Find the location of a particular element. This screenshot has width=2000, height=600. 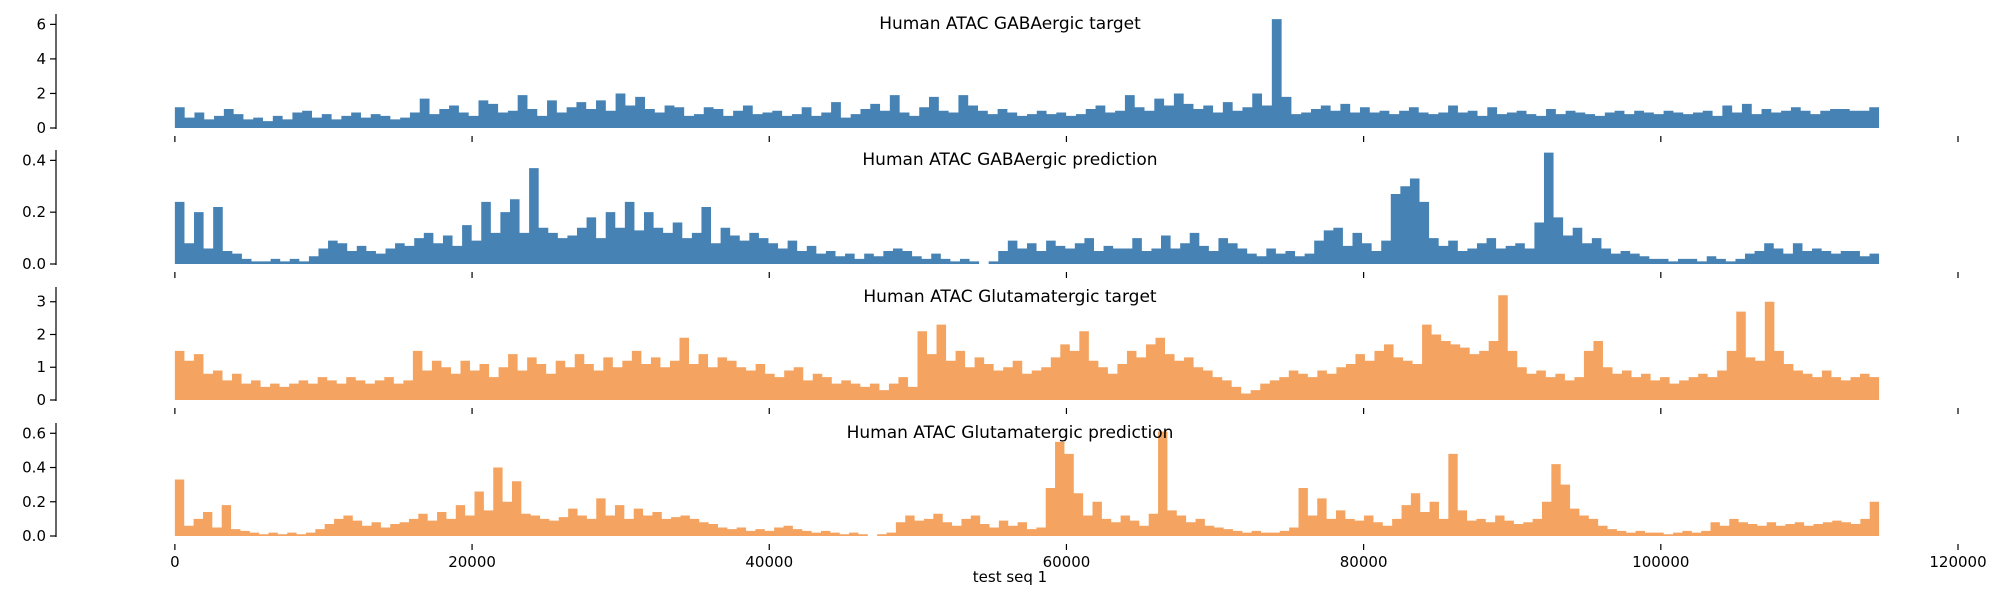

x-axis-label: test seq 1 is located at coordinates (1010, 577).